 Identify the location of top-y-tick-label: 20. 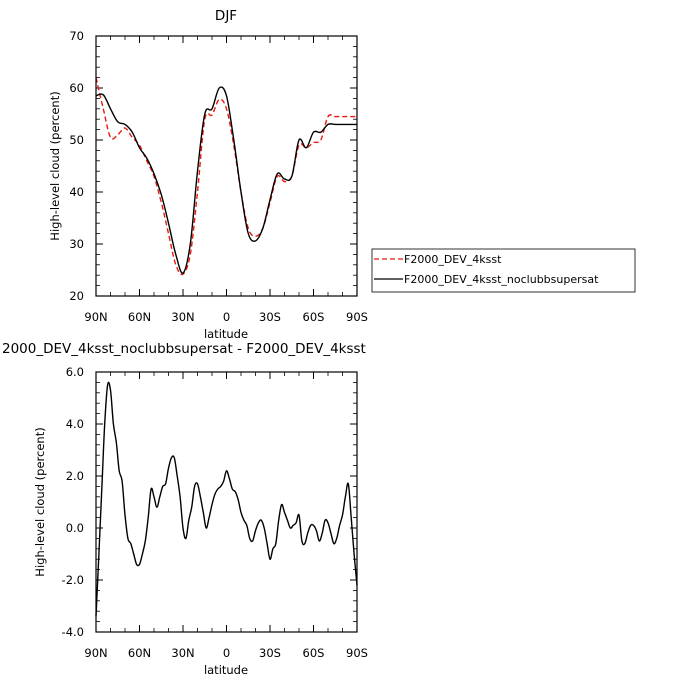
(76, 296).